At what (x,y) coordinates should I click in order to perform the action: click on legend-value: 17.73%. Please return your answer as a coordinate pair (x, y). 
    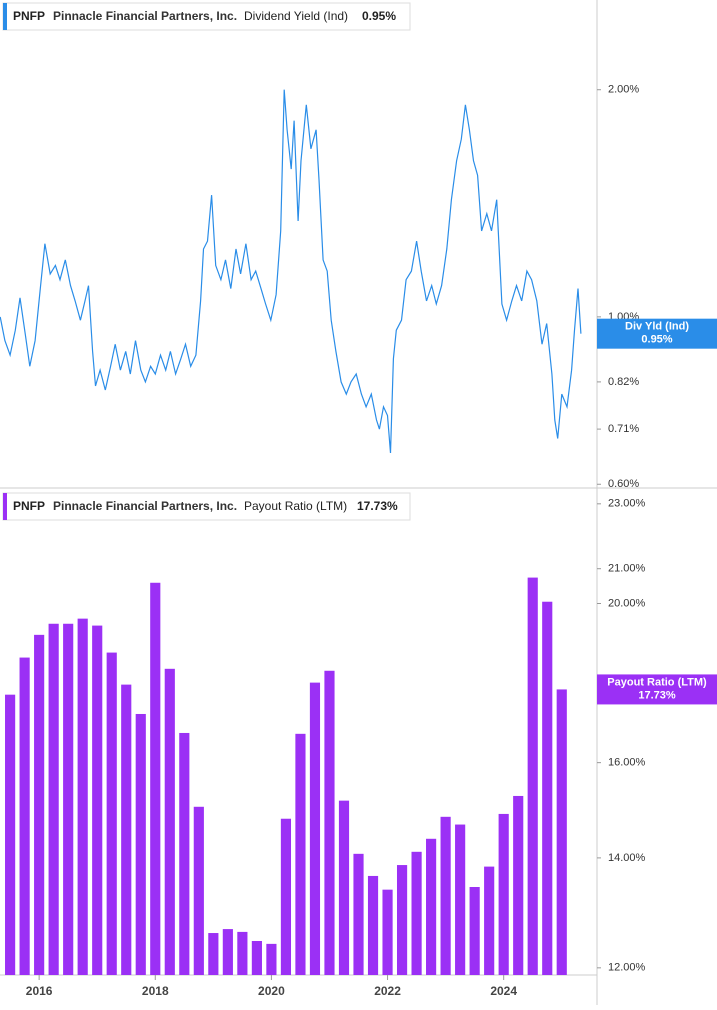
    Looking at the image, I should click on (377, 506).